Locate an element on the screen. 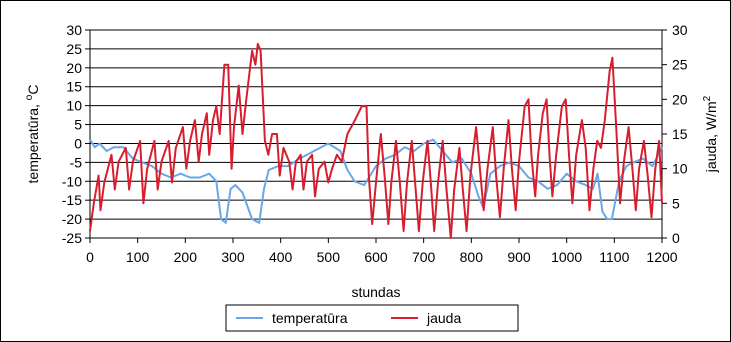  legend: temperatūra jauda is located at coordinates (372, 318).